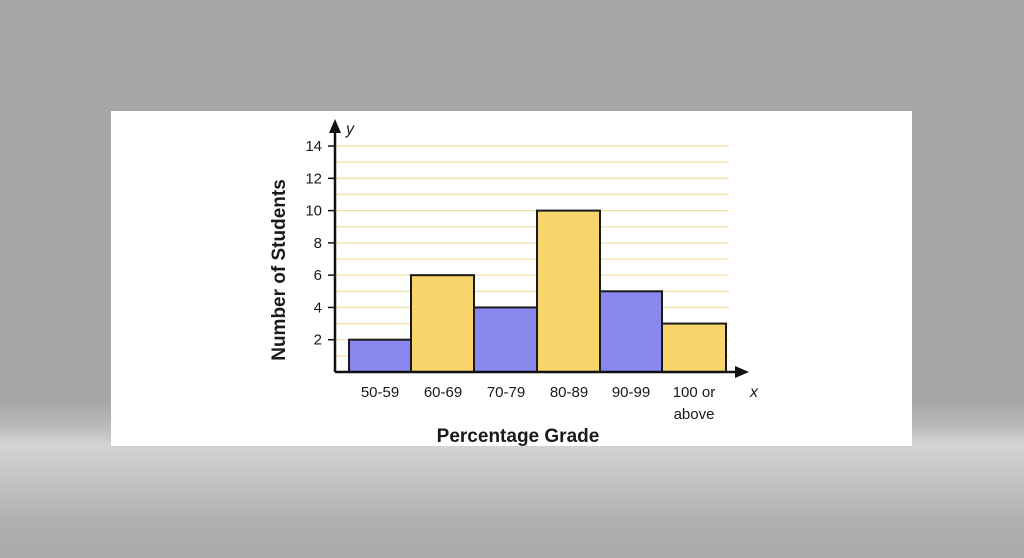 This screenshot has width=1024, height=558. What do you see at coordinates (694, 414) in the screenshot?
I see `x-tick-label-line2: above` at bounding box center [694, 414].